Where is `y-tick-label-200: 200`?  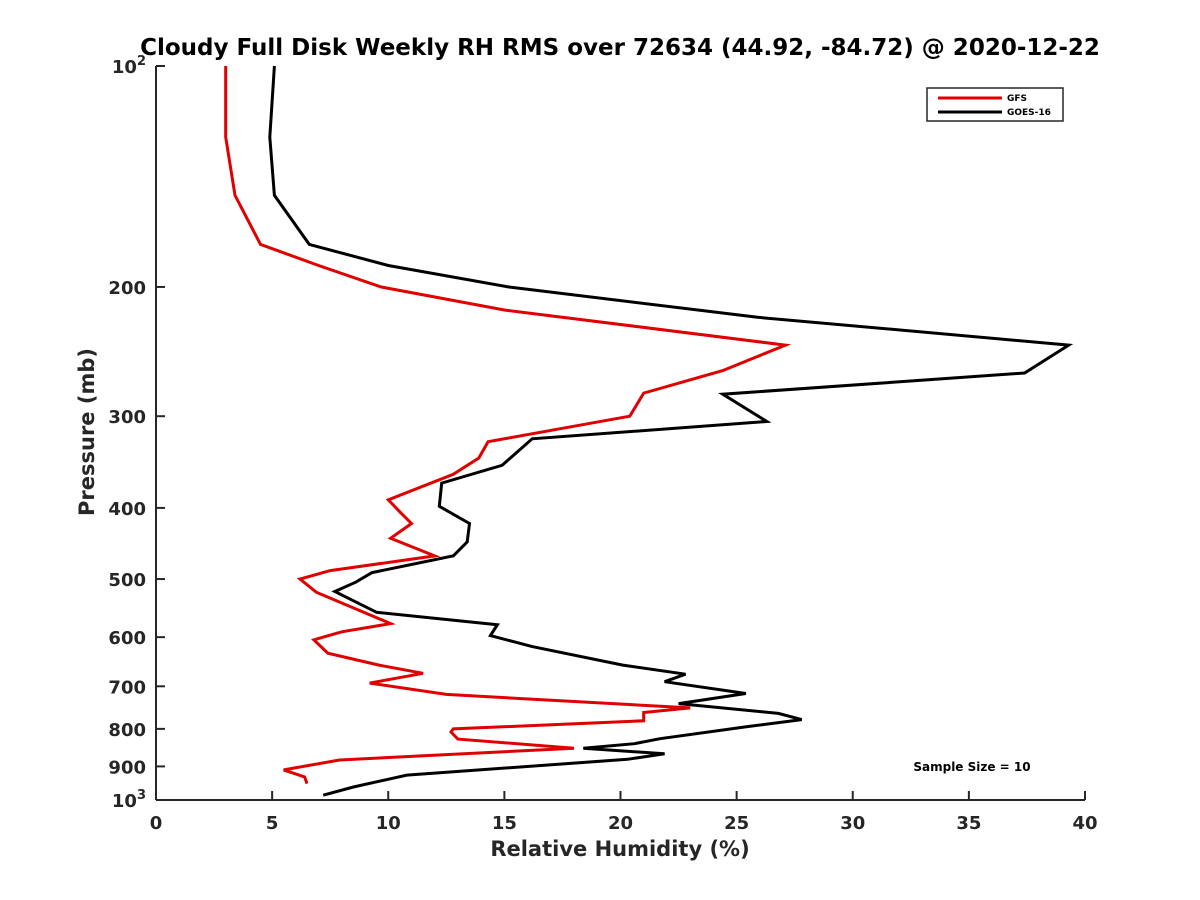 y-tick-label-200: 200 is located at coordinates (127, 288).